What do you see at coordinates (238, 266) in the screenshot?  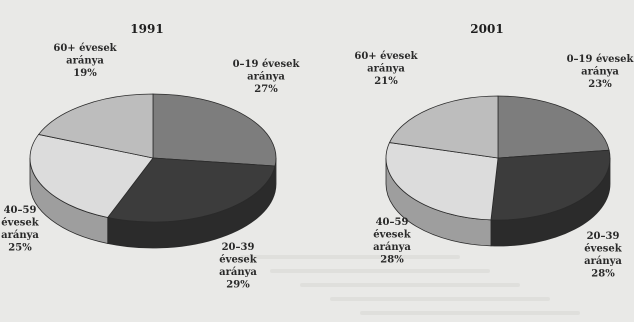 I see `slice-label-2: 20–39 évesek aránya 29%` at bounding box center [238, 266].